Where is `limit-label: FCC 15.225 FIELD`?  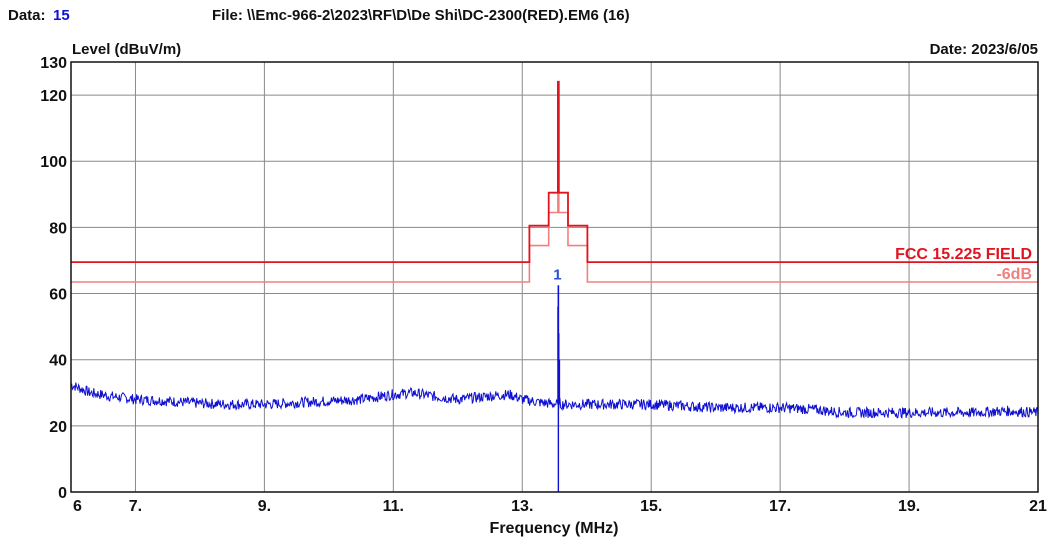
limit-label: FCC 15.225 FIELD is located at coordinates (963, 254).